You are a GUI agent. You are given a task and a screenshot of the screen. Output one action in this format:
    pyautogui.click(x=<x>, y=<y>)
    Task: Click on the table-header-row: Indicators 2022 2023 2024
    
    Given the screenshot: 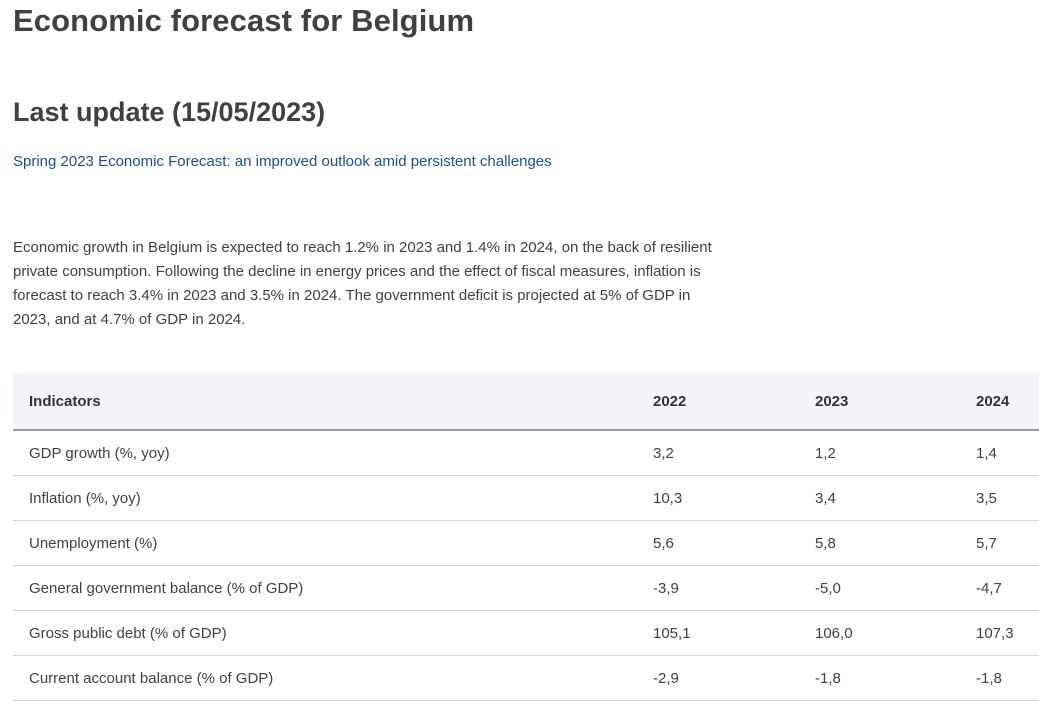 What is the action you would take?
    pyautogui.click(x=526, y=402)
    